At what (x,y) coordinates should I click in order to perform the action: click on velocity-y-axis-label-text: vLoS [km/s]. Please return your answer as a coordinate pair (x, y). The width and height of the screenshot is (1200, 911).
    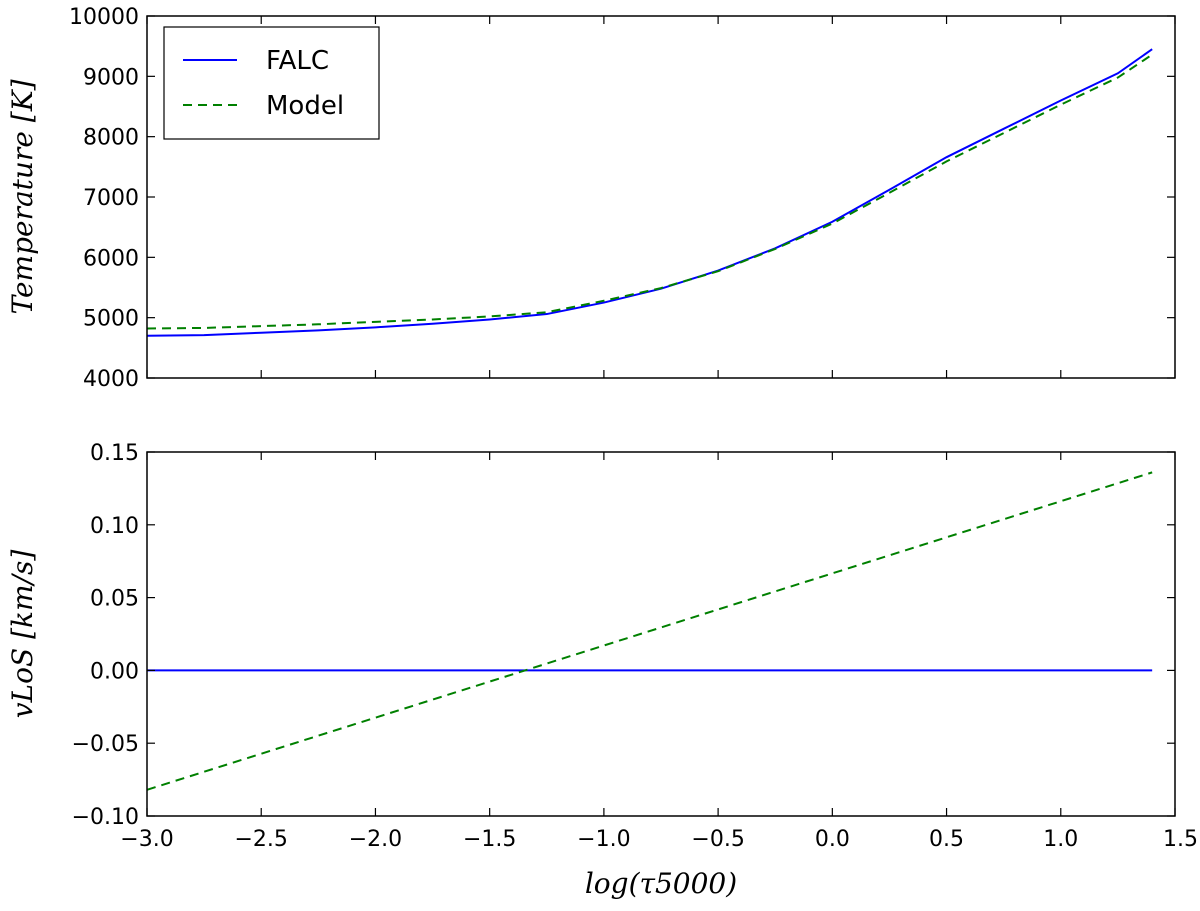
    Looking at the image, I should click on (22, 634).